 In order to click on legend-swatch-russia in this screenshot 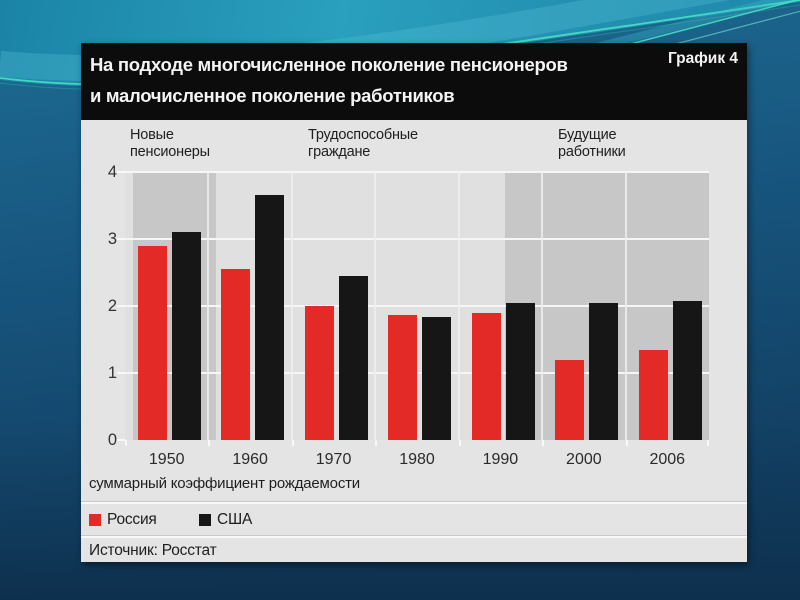, I will do `click(95, 520)`.